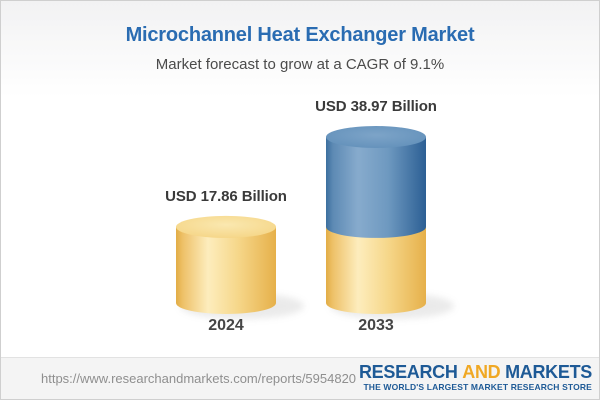 The image size is (600, 400). Describe the element at coordinates (376, 220) in the screenshot. I see `cylinder-2033` at that location.